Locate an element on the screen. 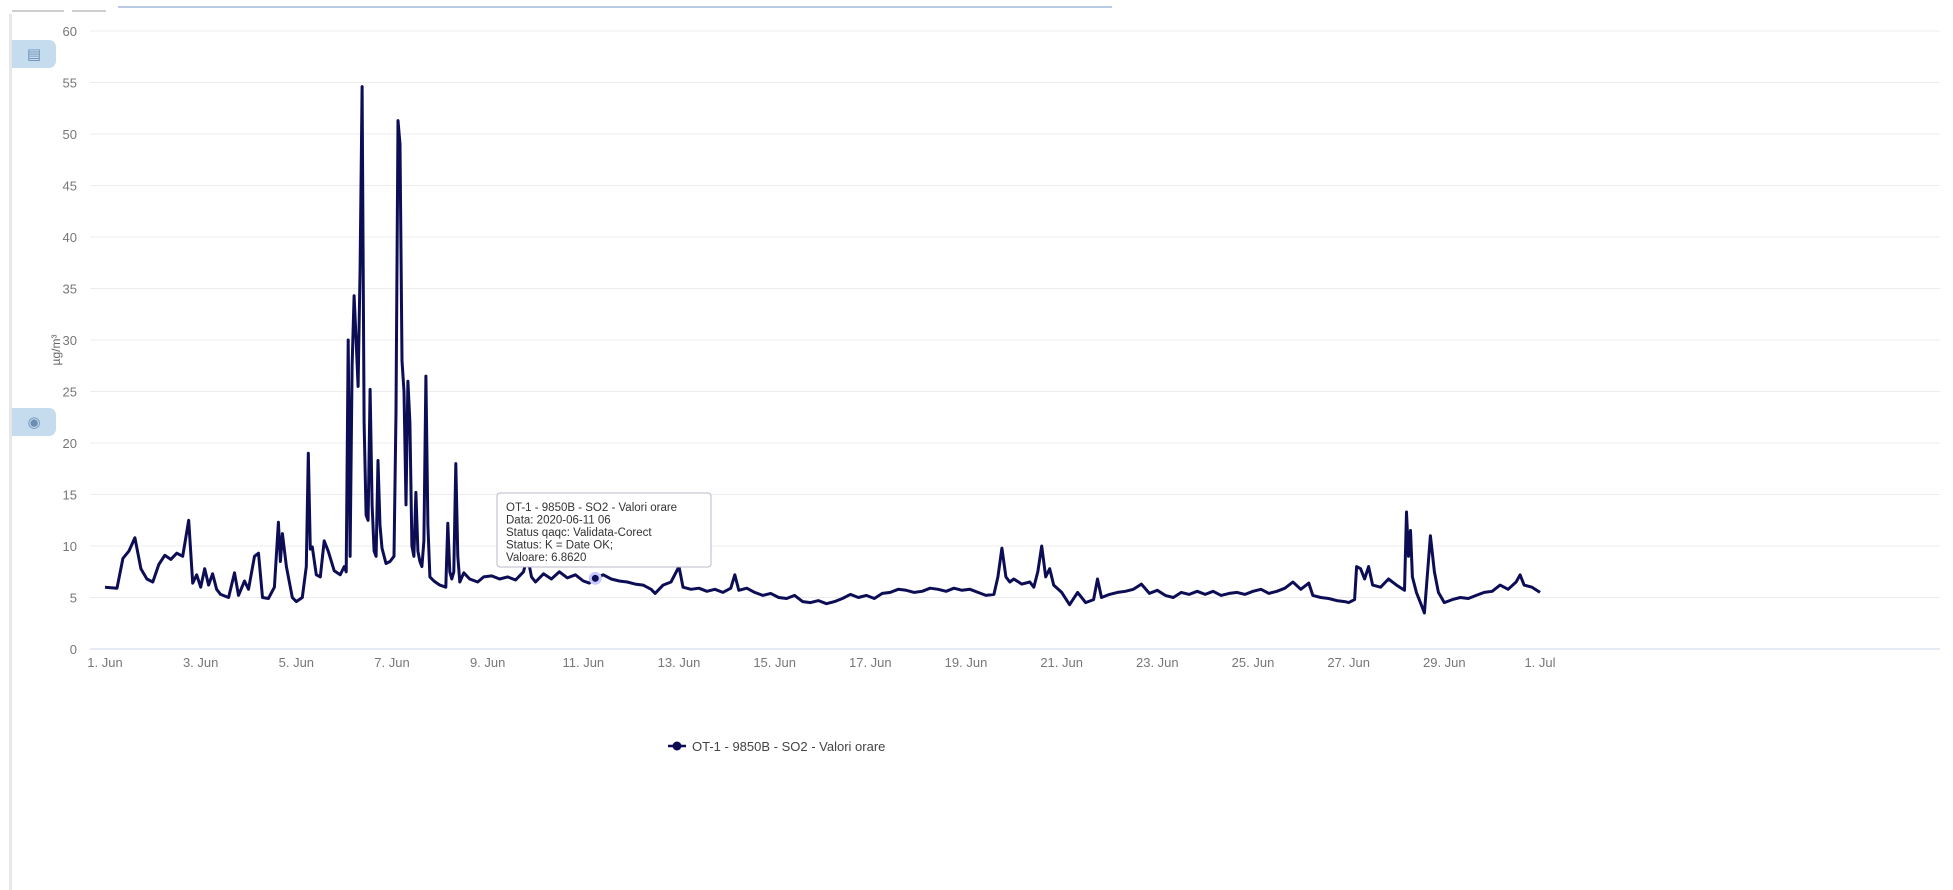  y-tick-label: 40 is located at coordinates (70, 237).